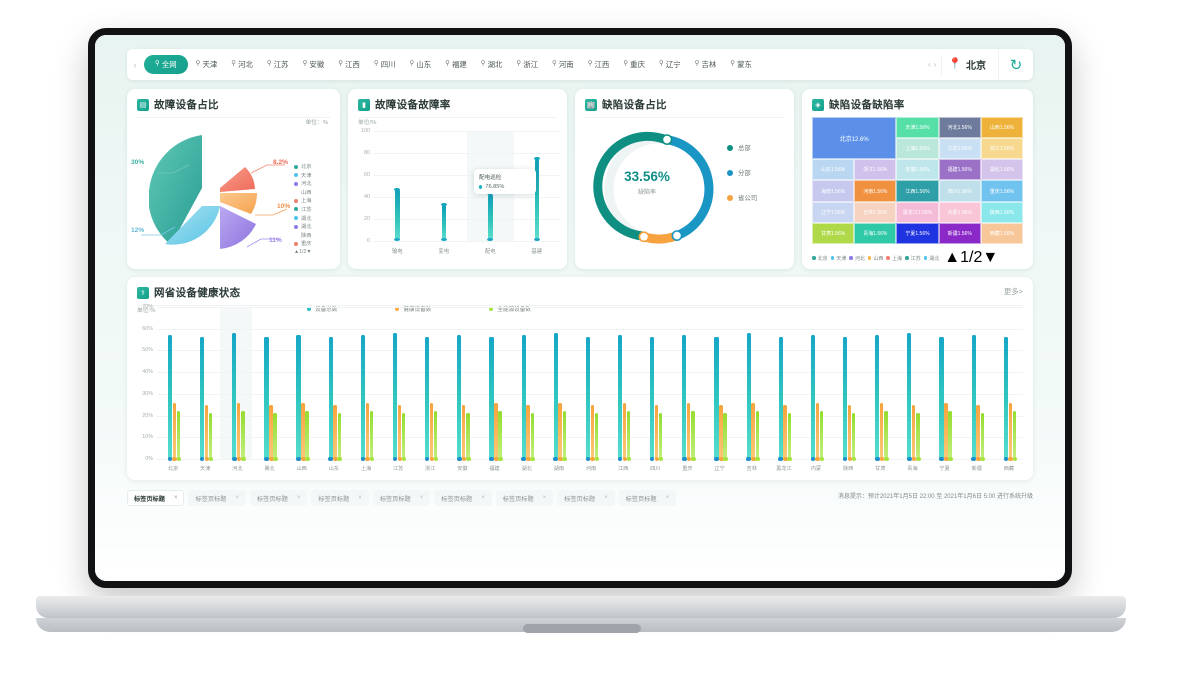 This screenshot has height=690, width=1183. Describe the element at coordinates (969, 64) in the screenshot. I see `current-location: 📍 北京` at that location.